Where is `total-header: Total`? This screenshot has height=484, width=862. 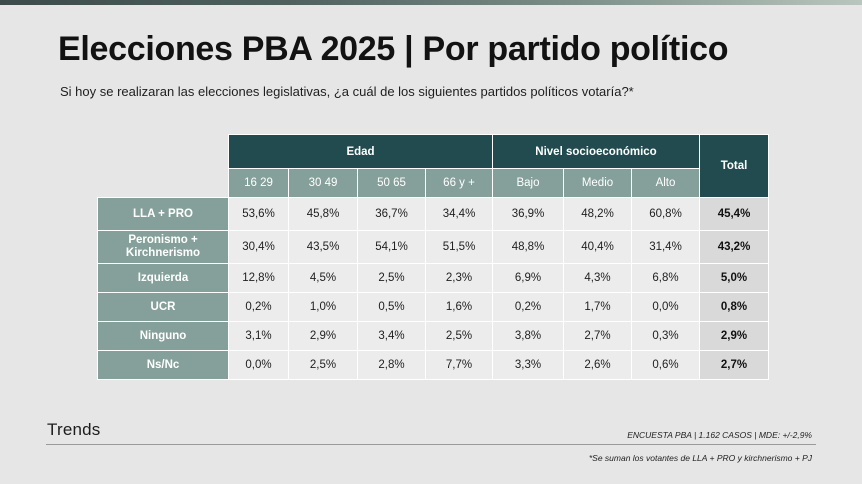
total-header: Total is located at coordinates (734, 166).